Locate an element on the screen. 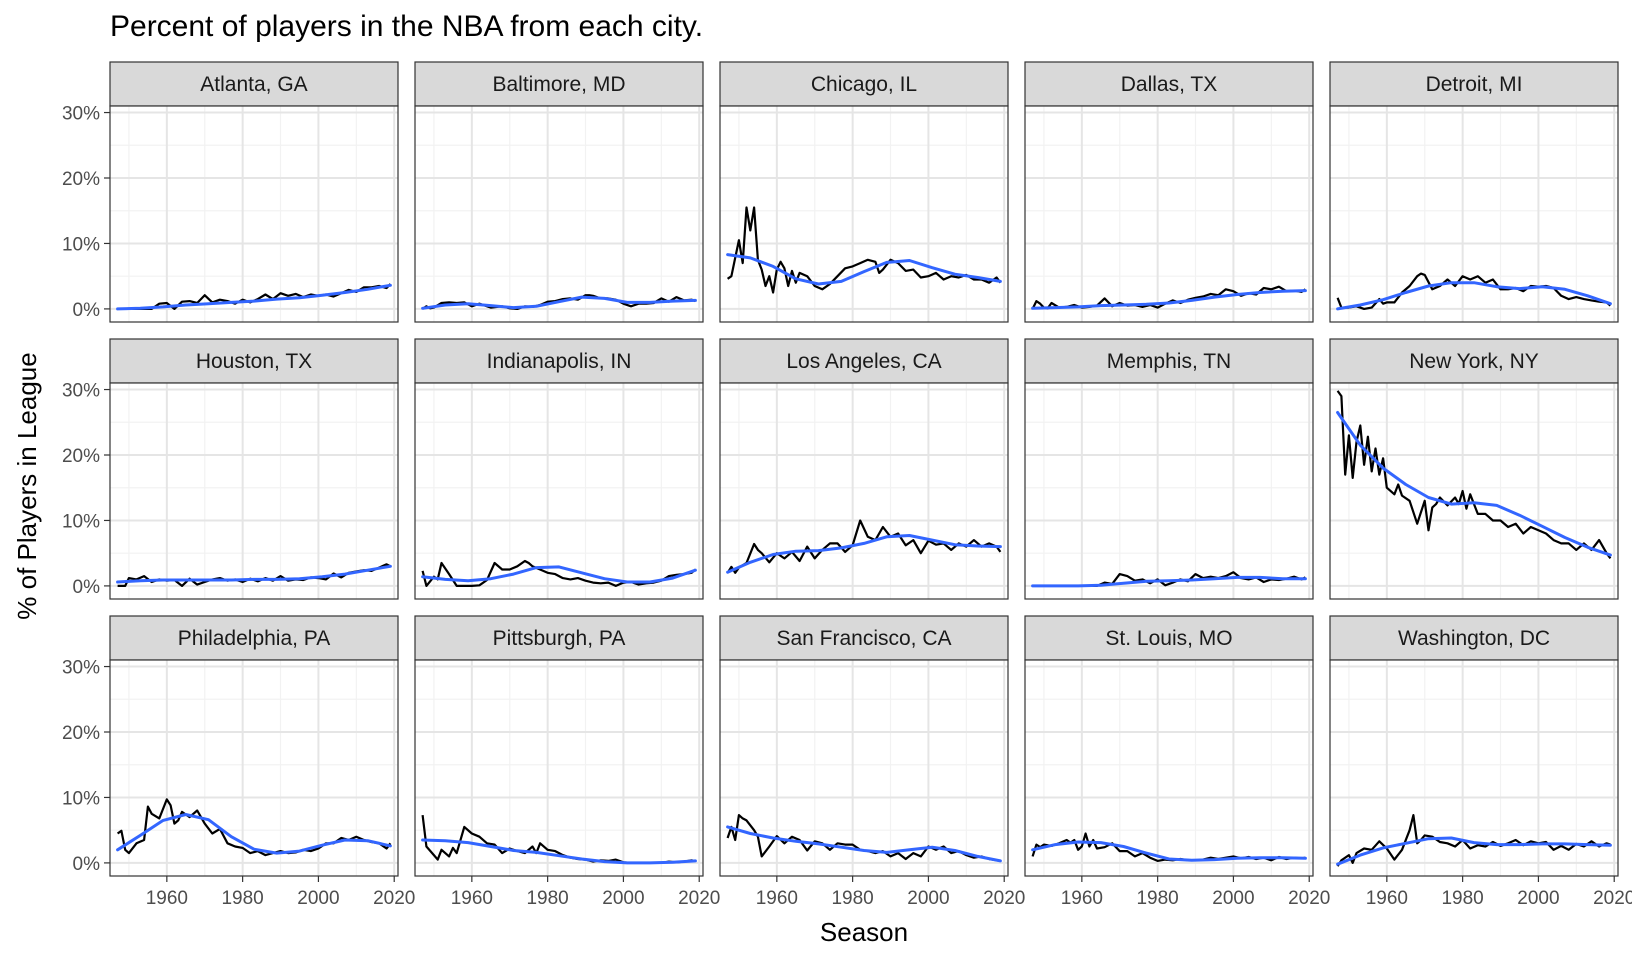 The width and height of the screenshot is (1632, 960). panel-atlanta-ga: Atlanta, GA 0% 10% 20% 30% is located at coordinates (230, 192).